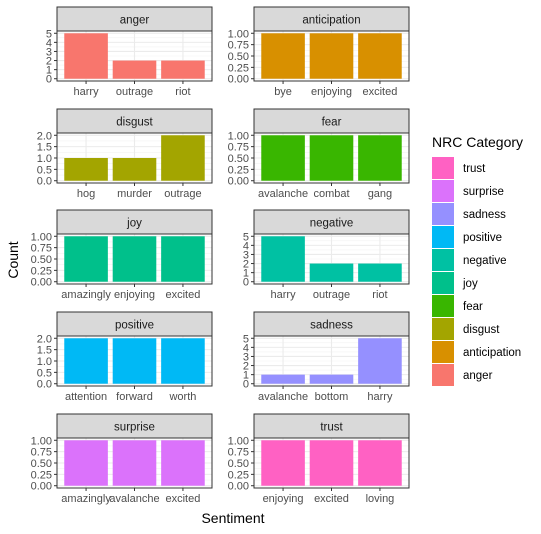  Describe the element at coordinates (246, 357) in the screenshot. I see `y-tick-label: 3` at that location.